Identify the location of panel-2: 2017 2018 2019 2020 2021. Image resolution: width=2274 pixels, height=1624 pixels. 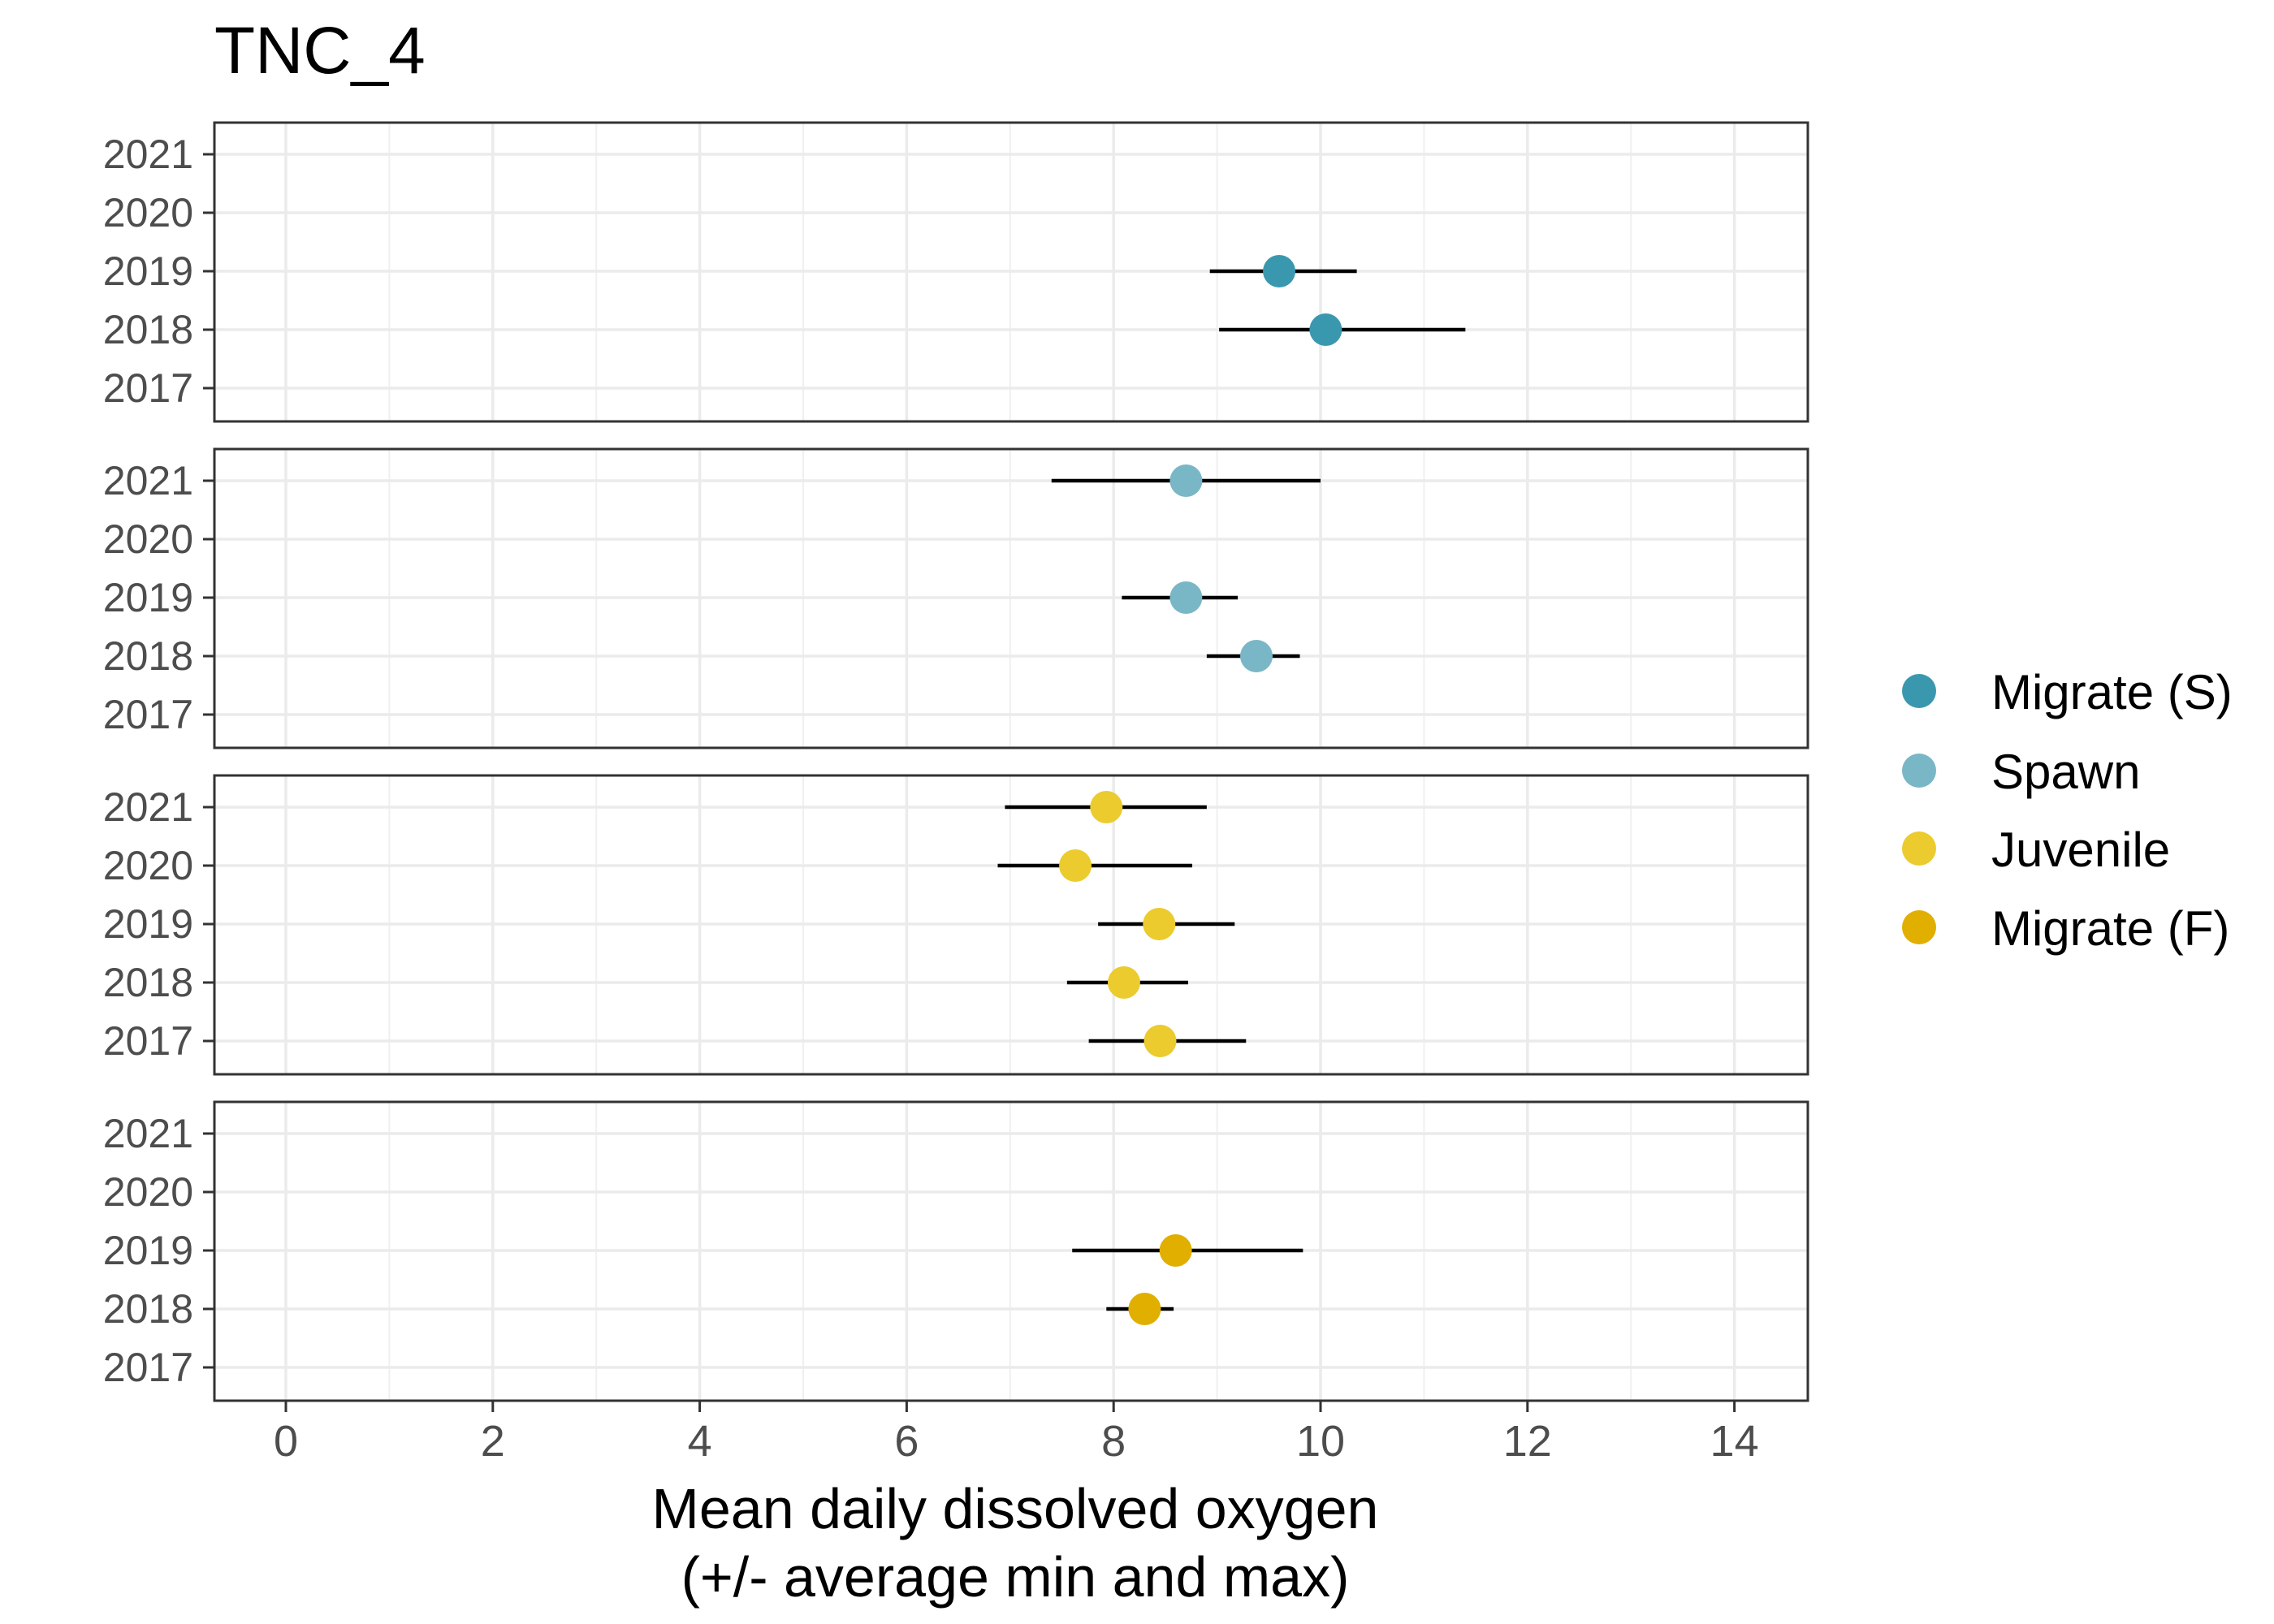
(956, 598).